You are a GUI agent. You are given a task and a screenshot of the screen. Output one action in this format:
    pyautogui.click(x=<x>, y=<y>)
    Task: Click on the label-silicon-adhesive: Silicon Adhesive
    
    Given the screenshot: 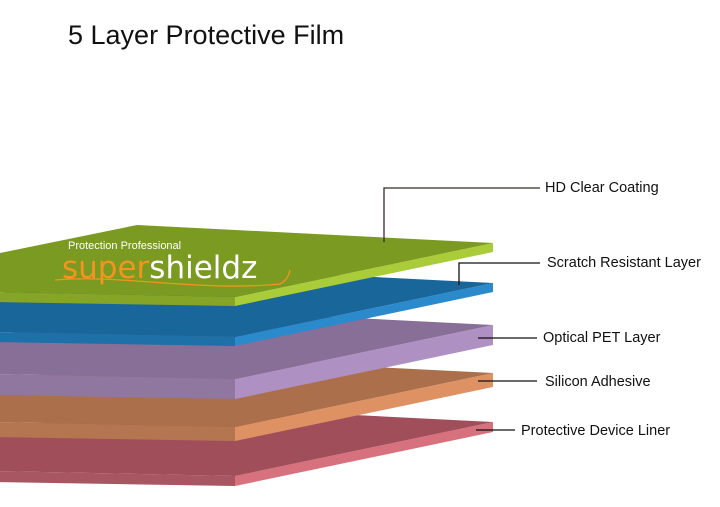 What is the action you would take?
    pyautogui.click(x=598, y=382)
    